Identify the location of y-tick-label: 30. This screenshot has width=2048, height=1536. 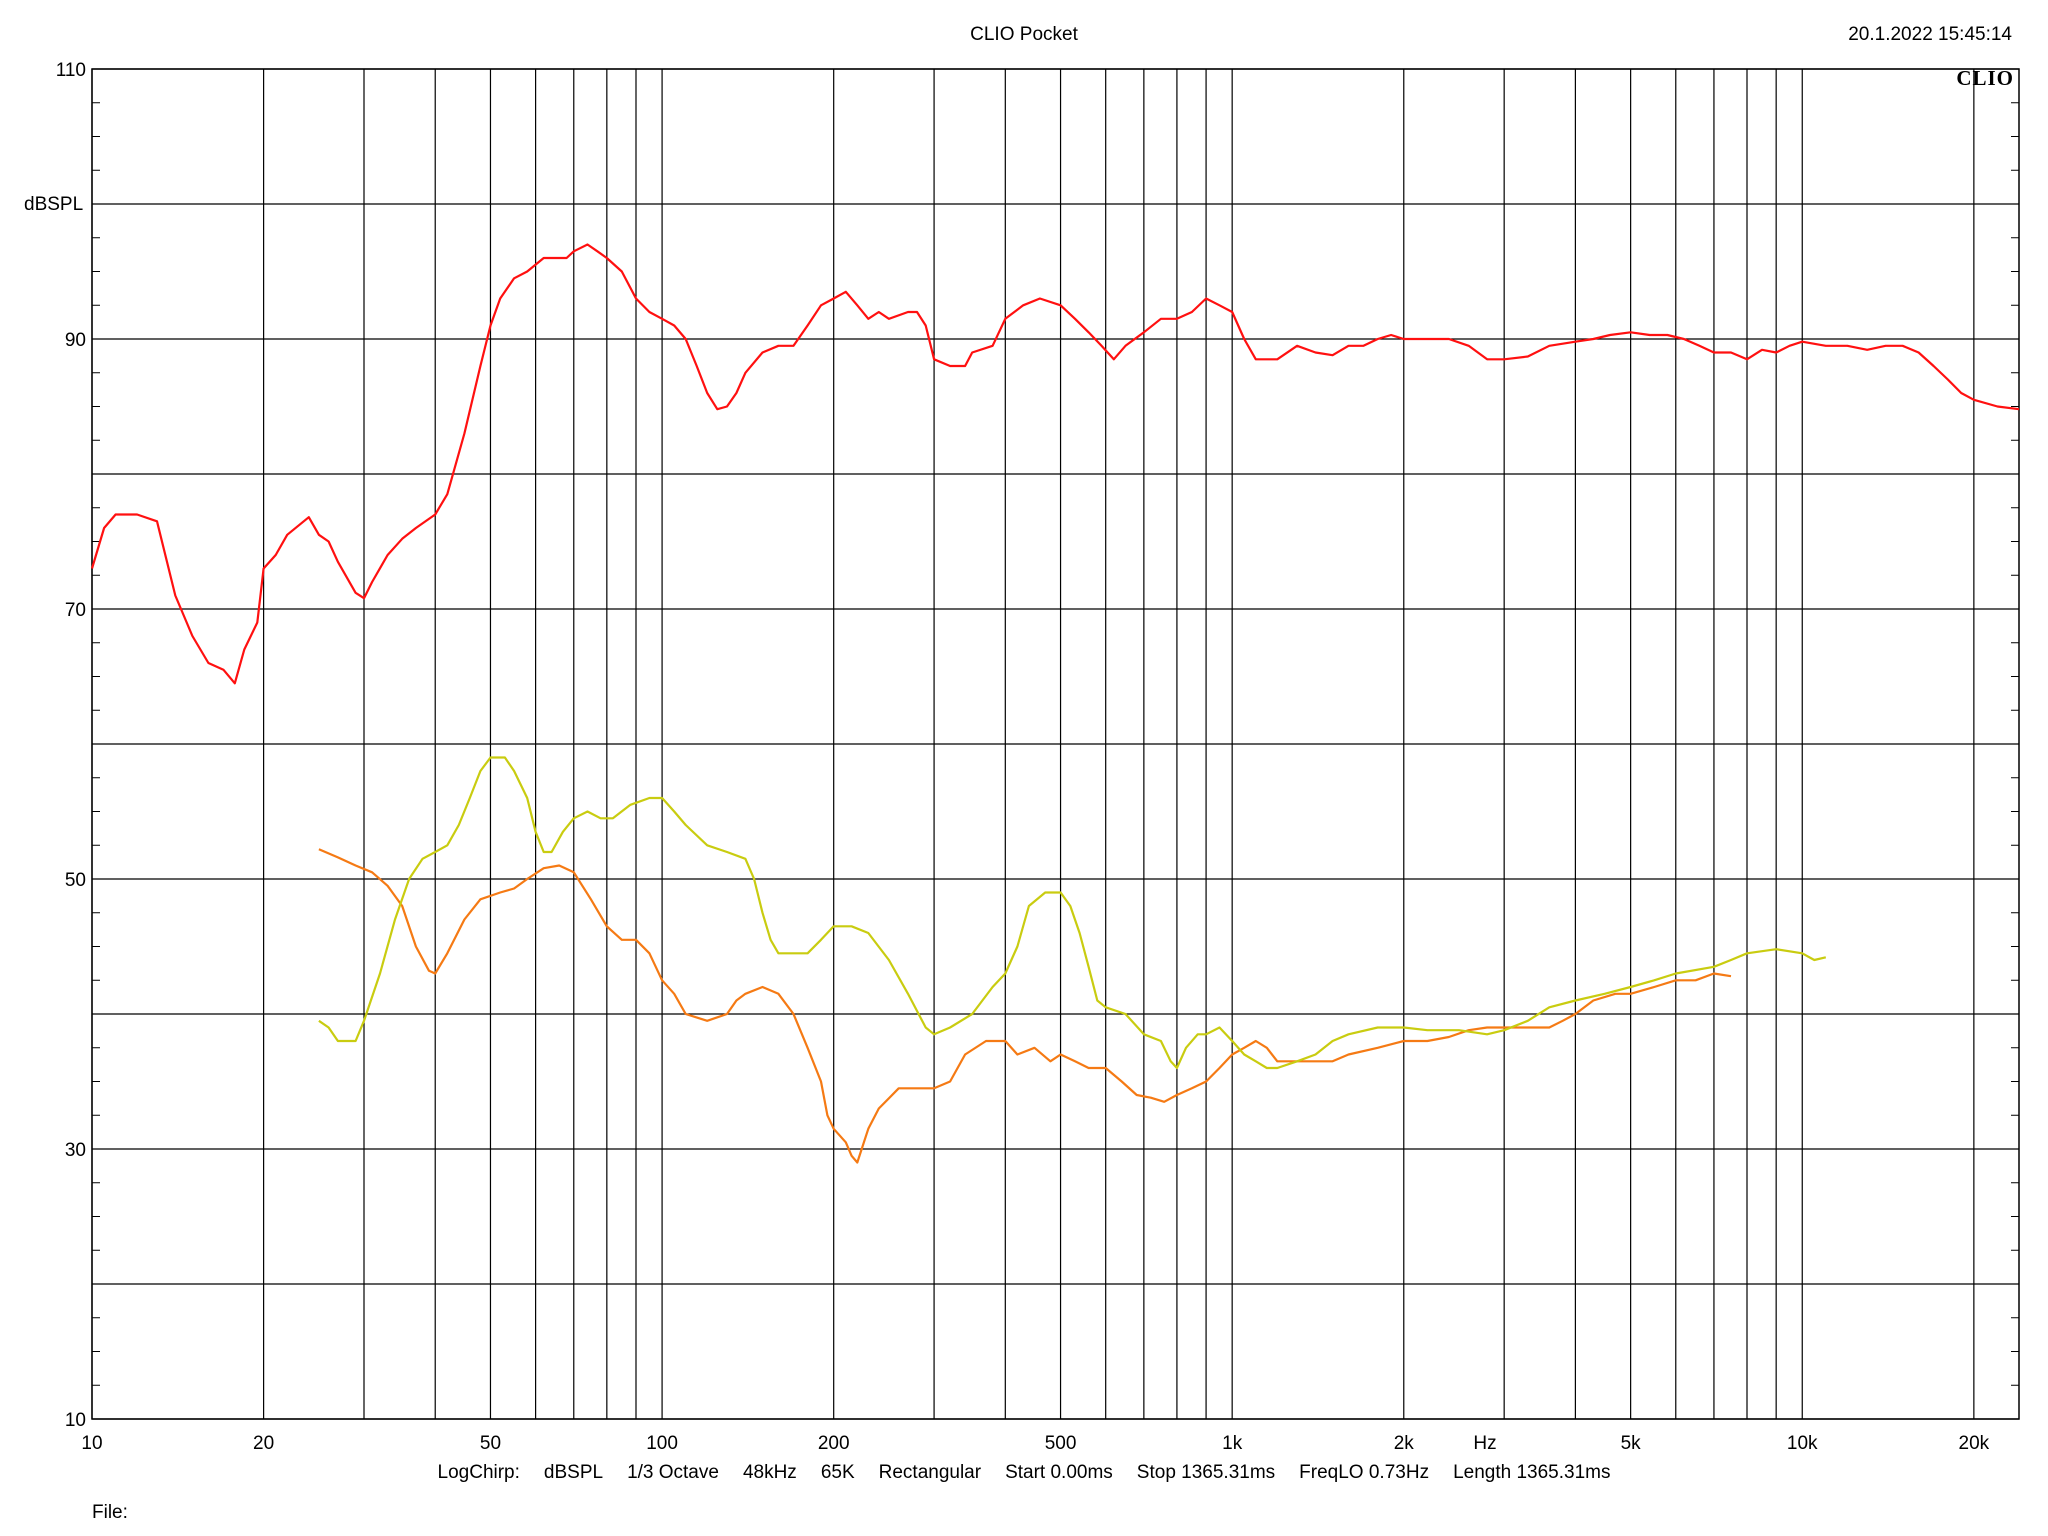
(75, 1150).